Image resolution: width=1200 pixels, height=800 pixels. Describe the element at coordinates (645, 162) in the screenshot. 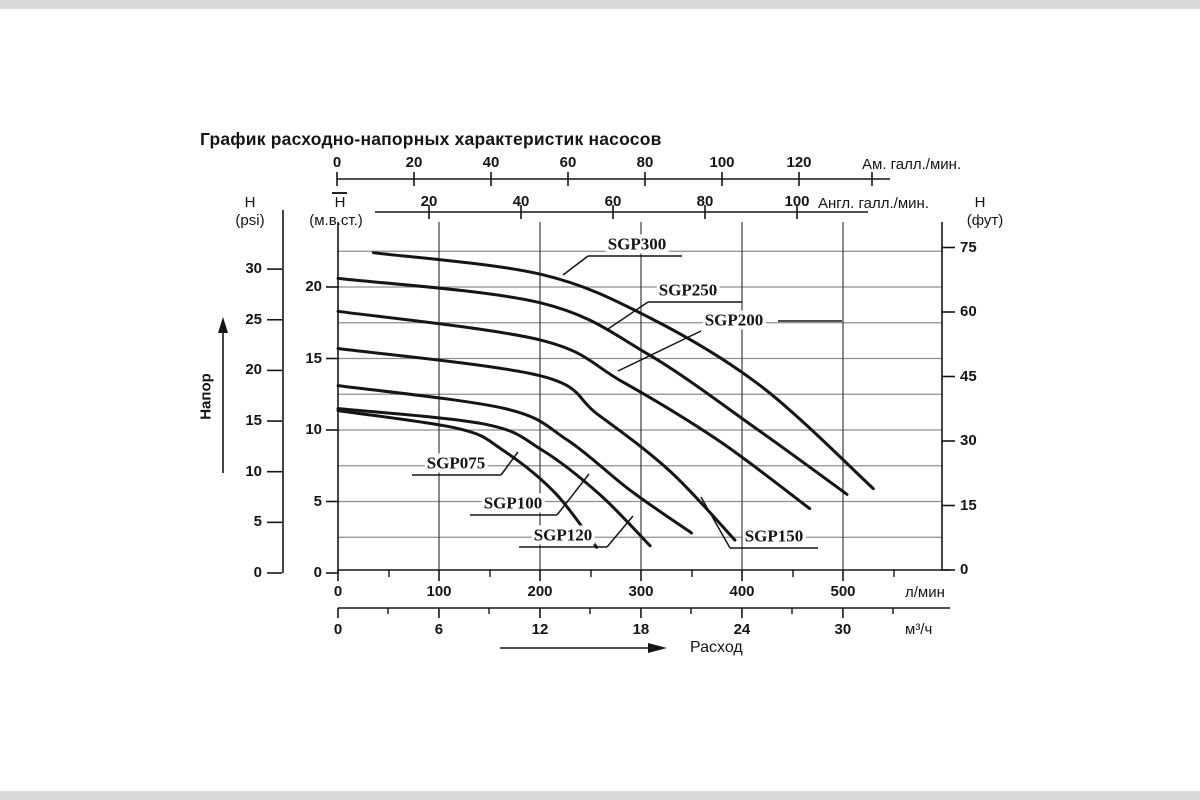

I see `top-us-tick-label: 80` at that location.